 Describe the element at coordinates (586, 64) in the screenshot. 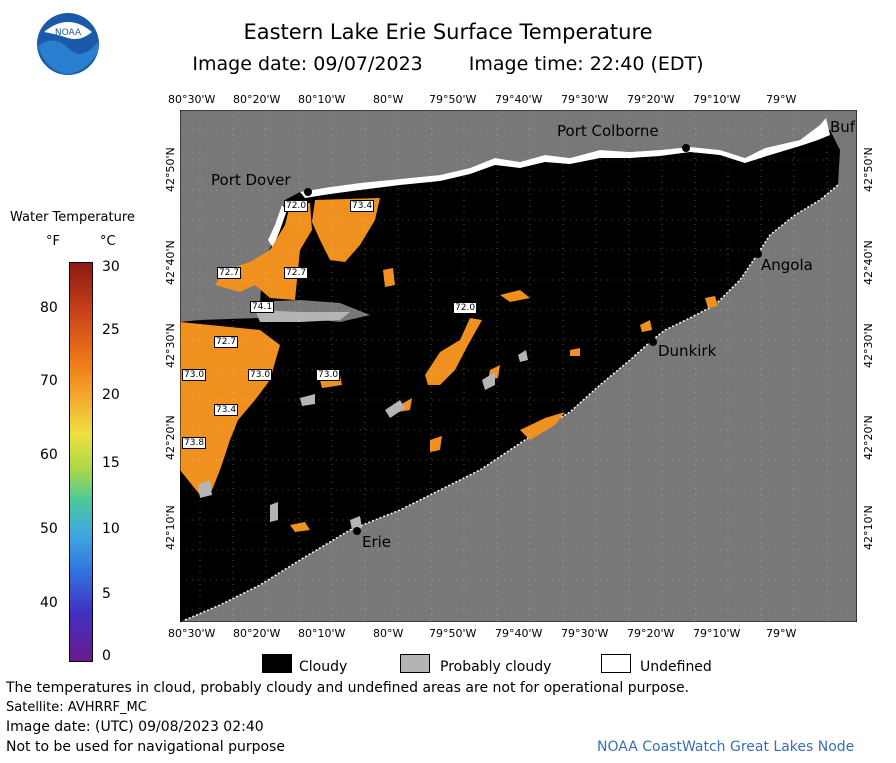

I see `image-time: Image time: 22:40 (EDT)` at that location.